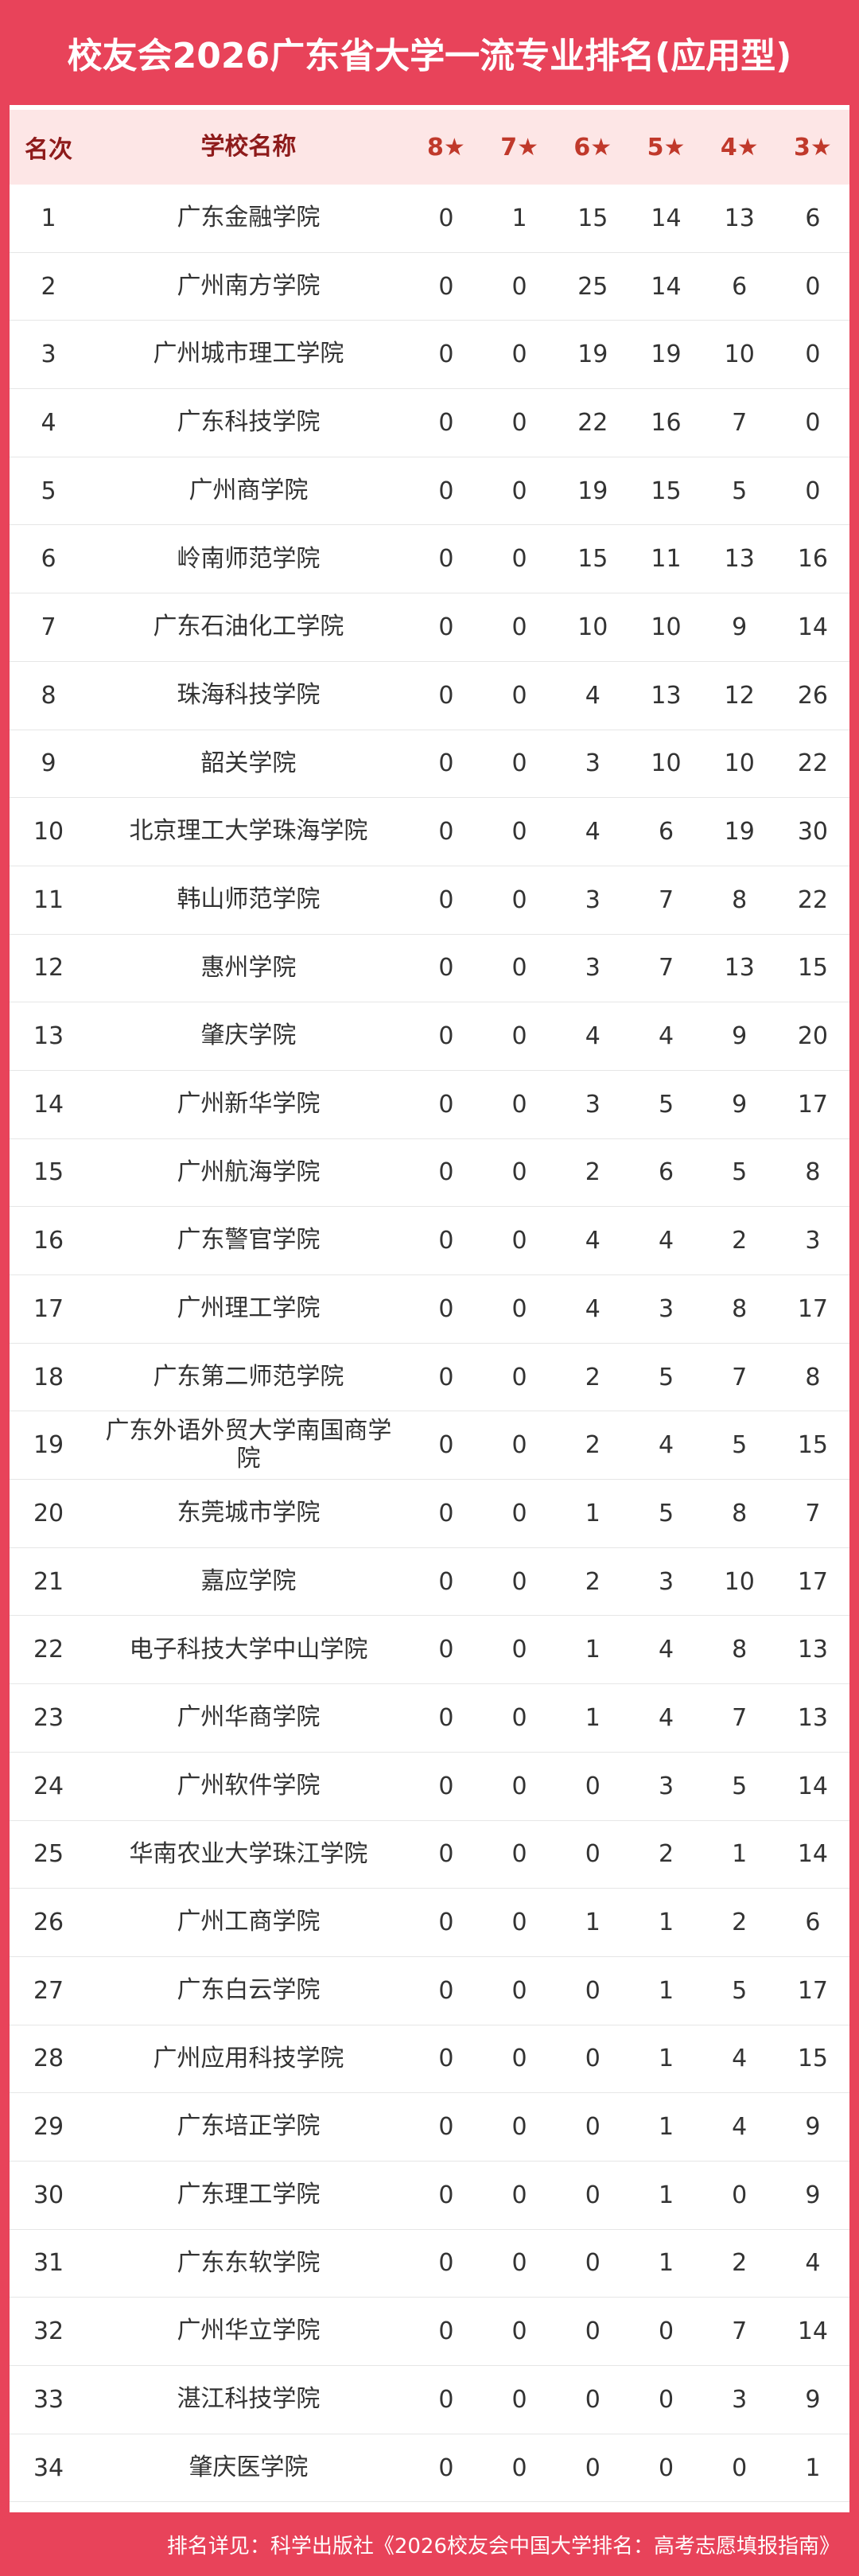 The image size is (859, 2576). I want to click on table-cell: 34, so click(48, 2468).